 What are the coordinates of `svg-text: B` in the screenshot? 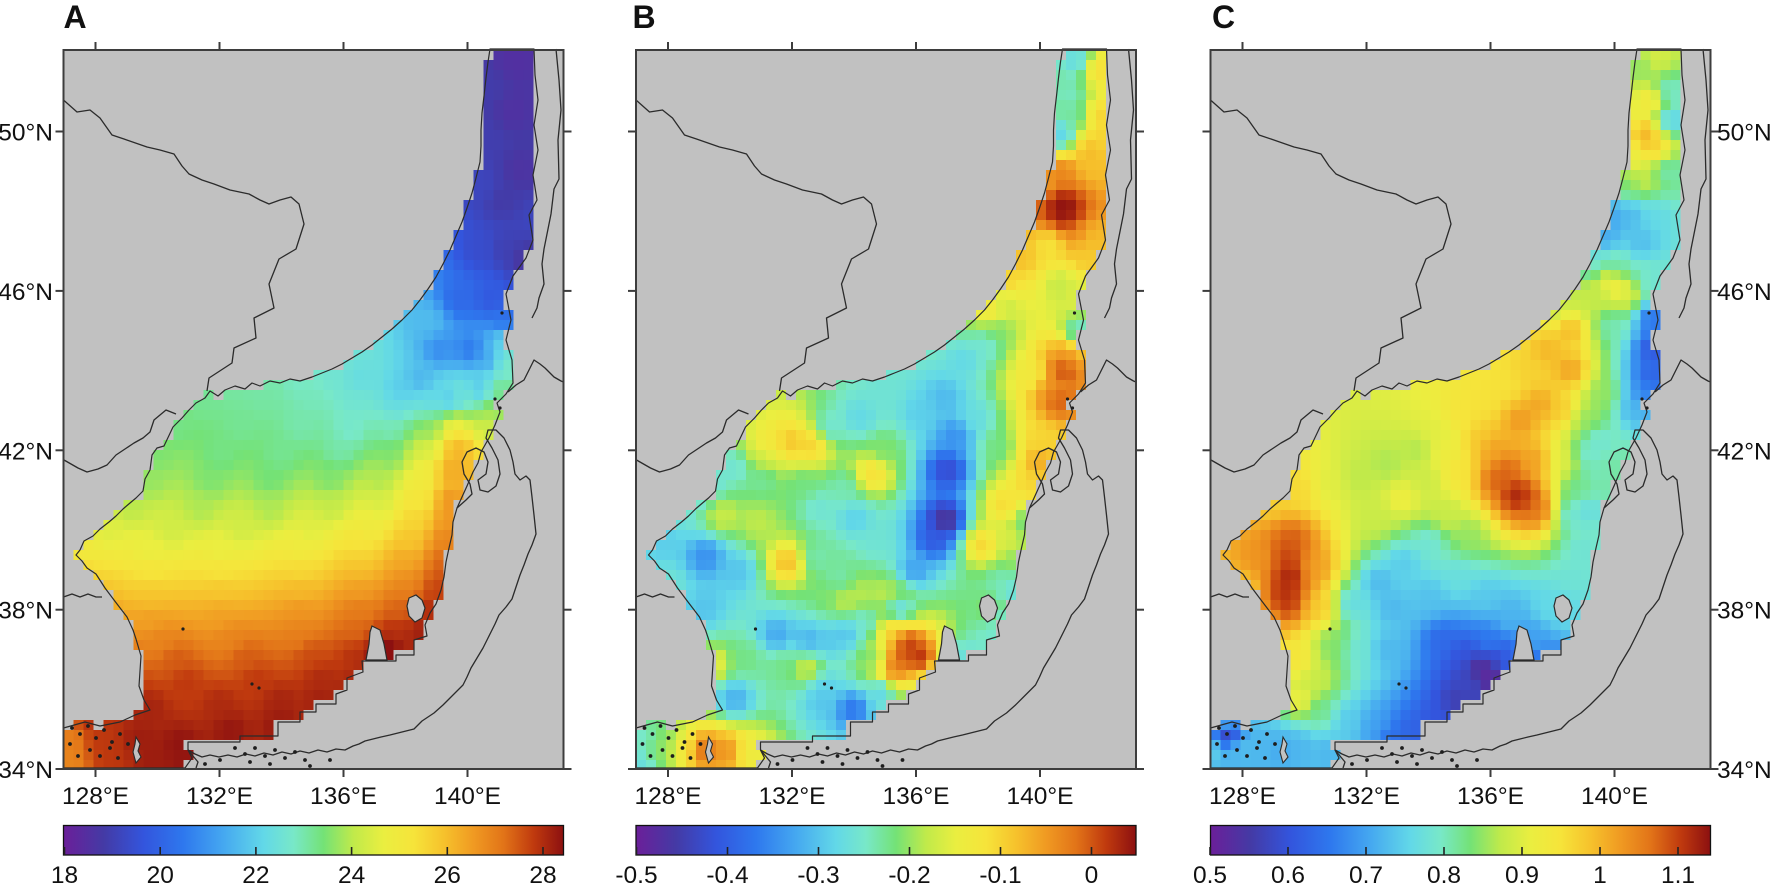 It's located at (644, 17).